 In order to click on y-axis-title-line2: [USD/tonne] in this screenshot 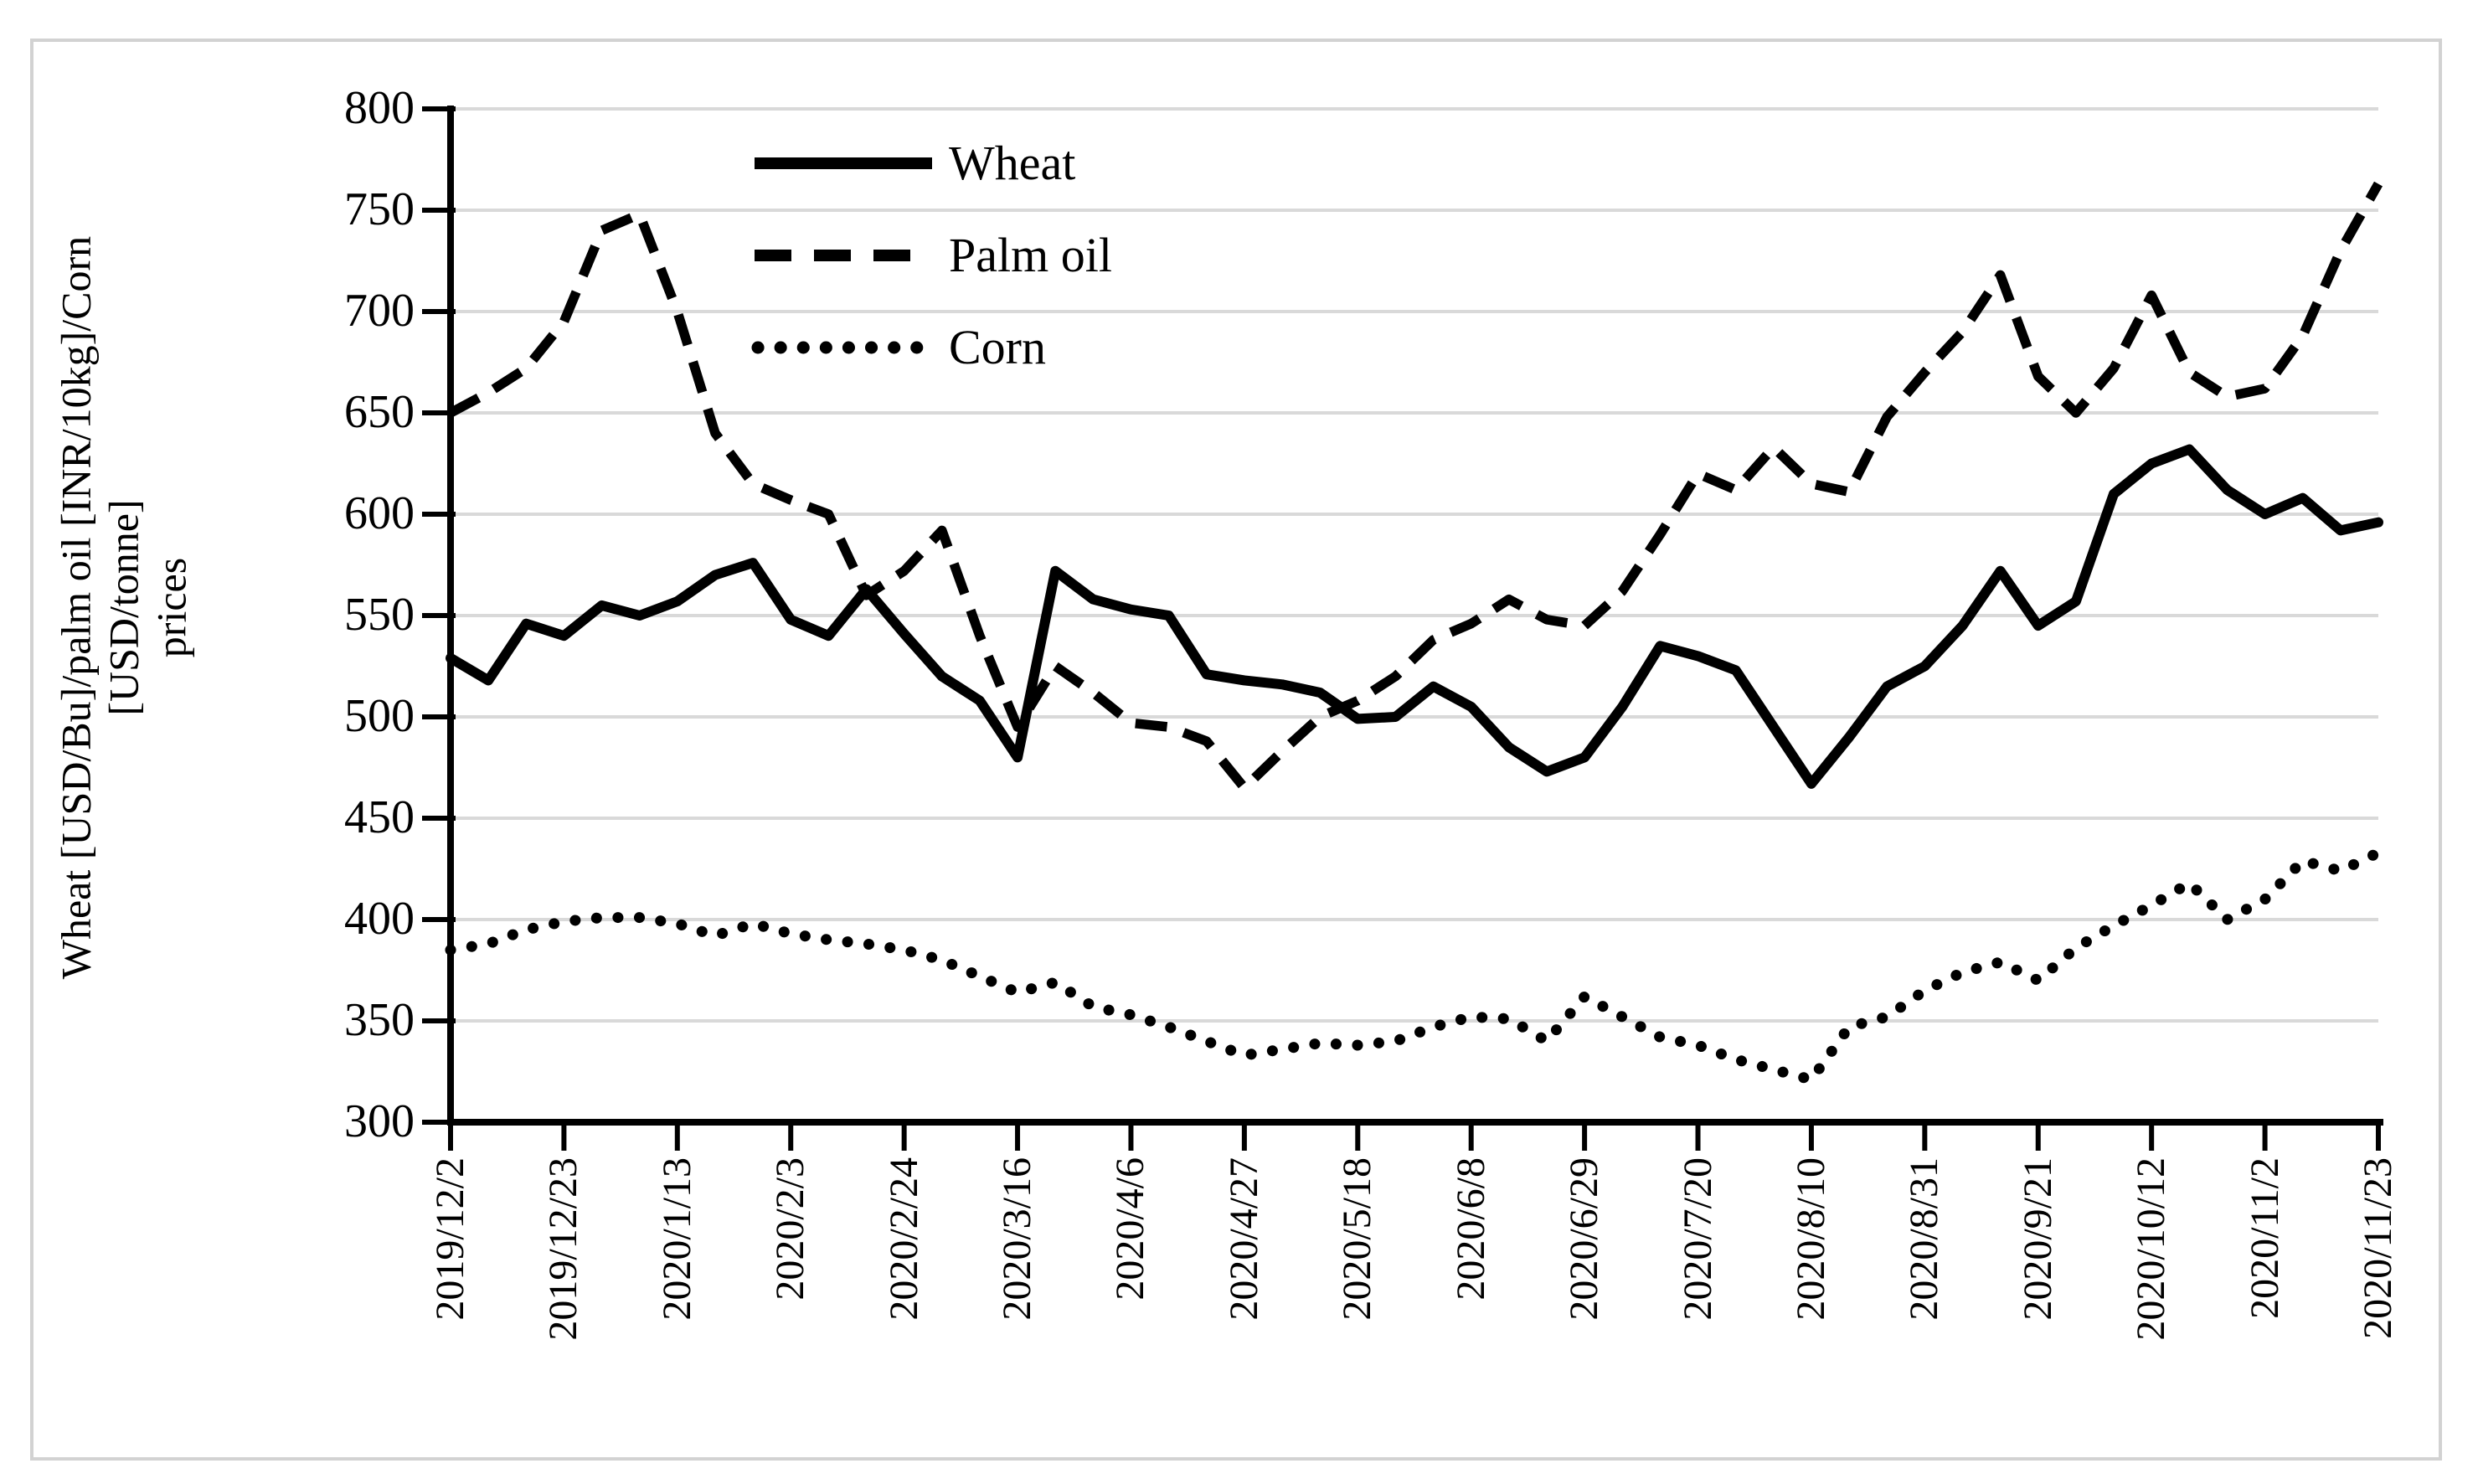, I will do `click(124, 607)`.